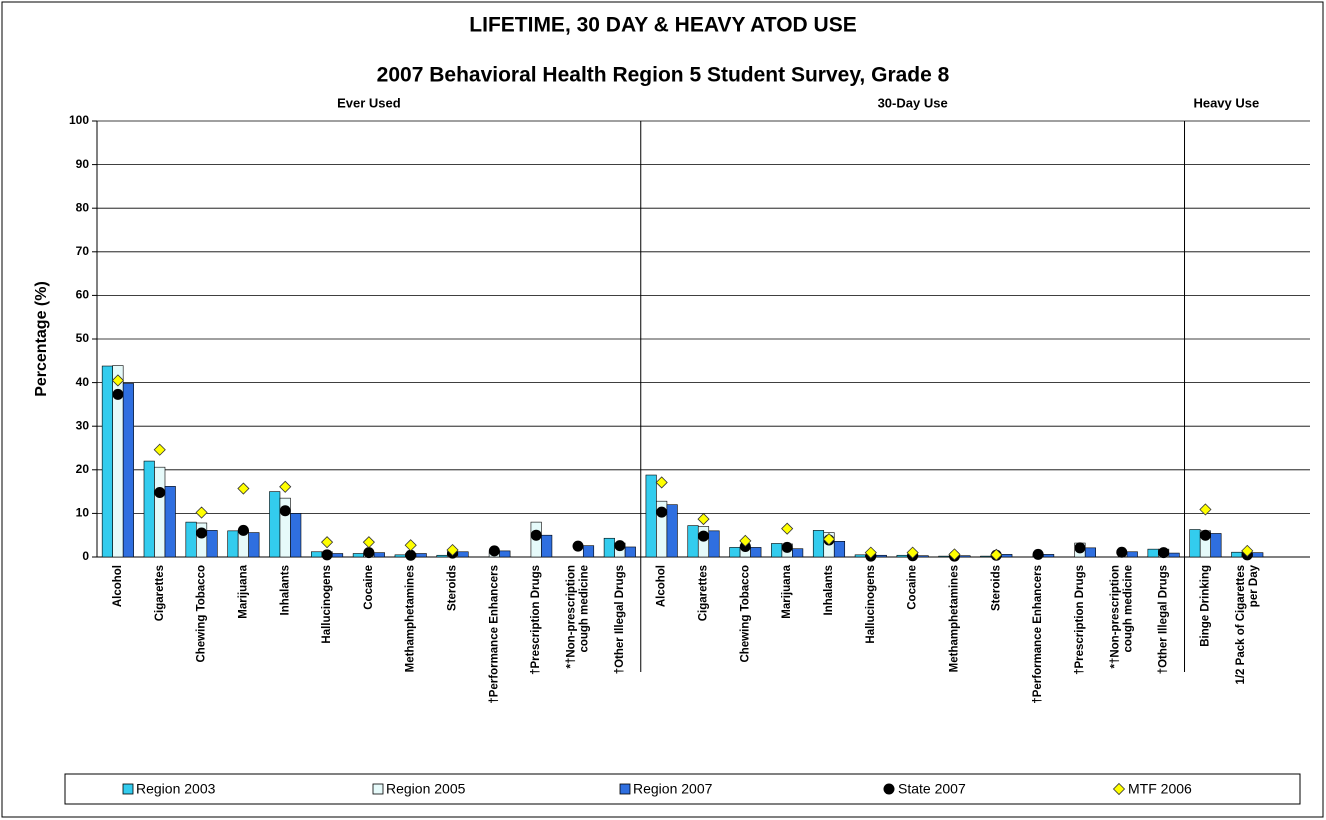 The height and width of the screenshot is (820, 1326). Describe the element at coordinates (1038, 634) in the screenshot. I see `x-tick-label: †Performance Enhancers` at that location.